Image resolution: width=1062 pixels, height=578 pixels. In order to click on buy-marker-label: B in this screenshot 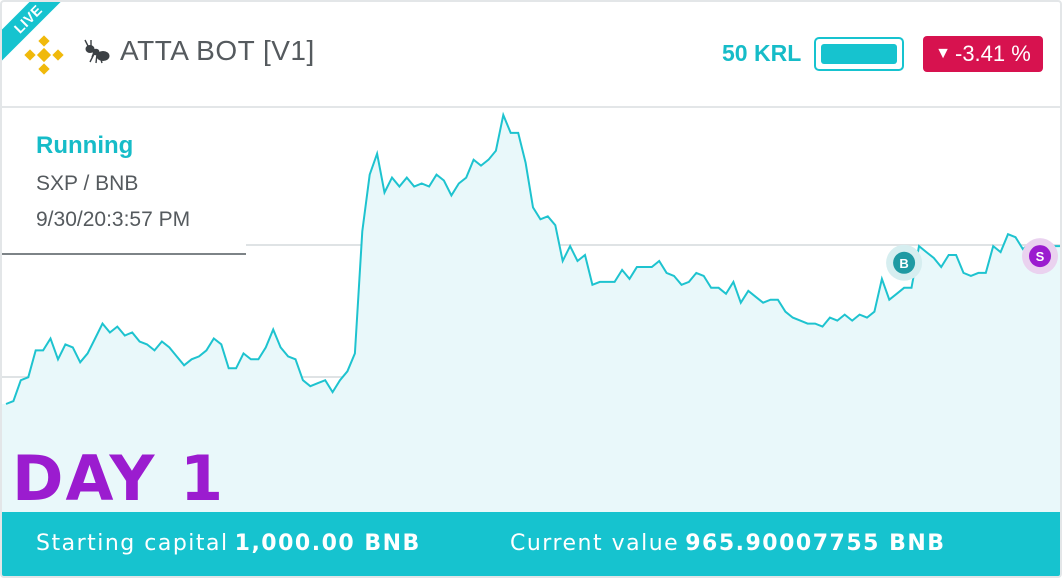, I will do `click(903, 263)`.